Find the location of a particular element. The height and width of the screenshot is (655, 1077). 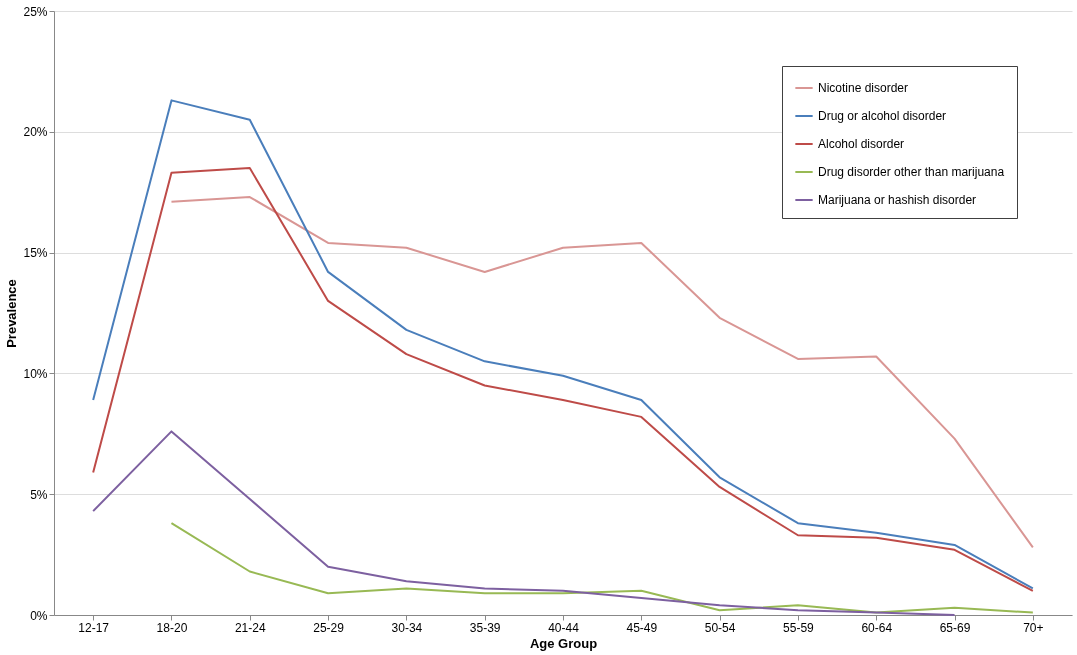

x-axis-title: Age Group is located at coordinates (563, 643).